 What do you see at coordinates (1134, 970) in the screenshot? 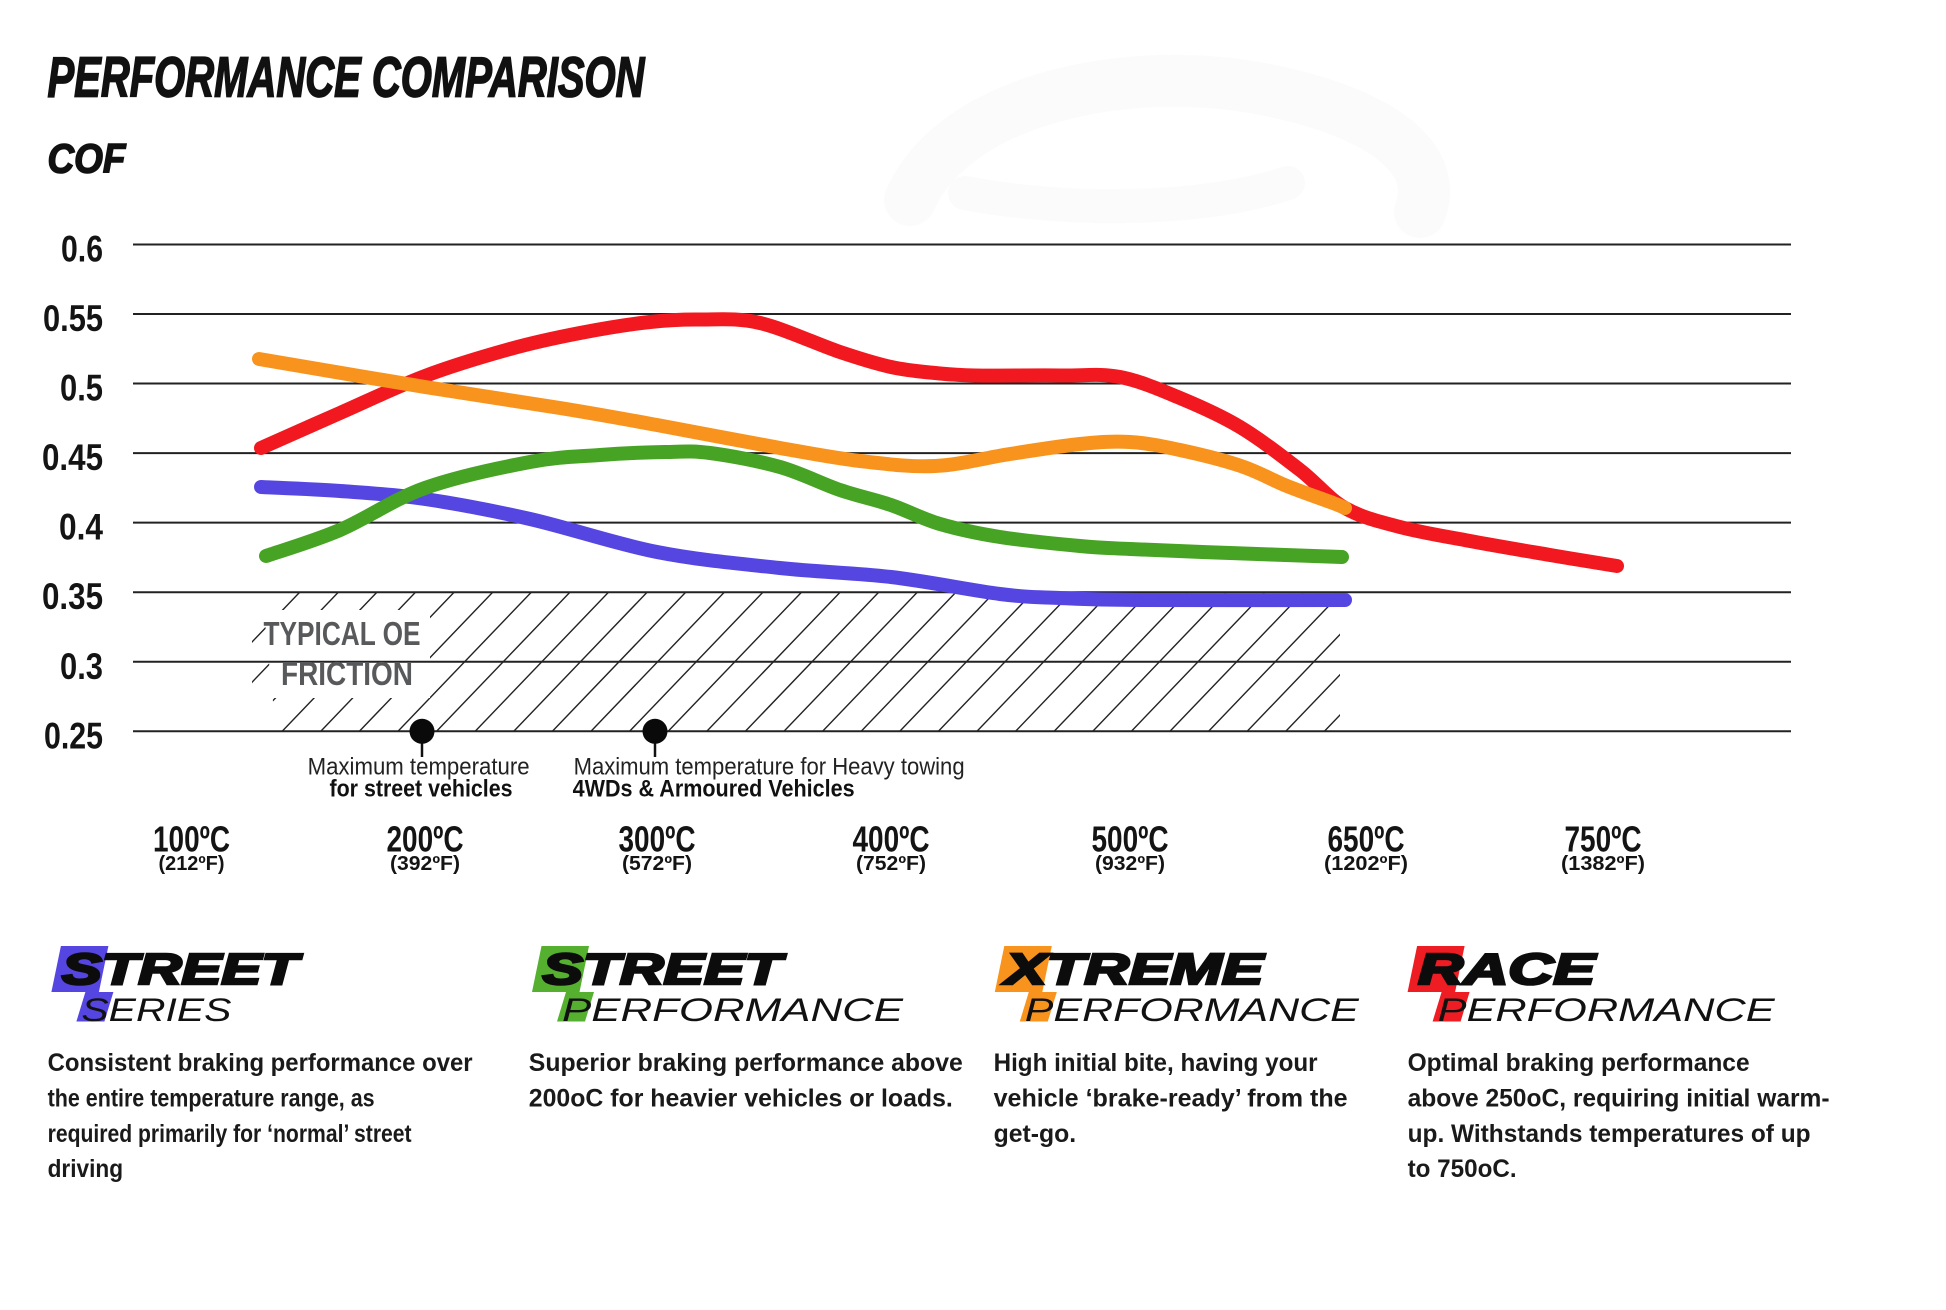
I see `svg-text: XTREME` at bounding box center [1134, 970].